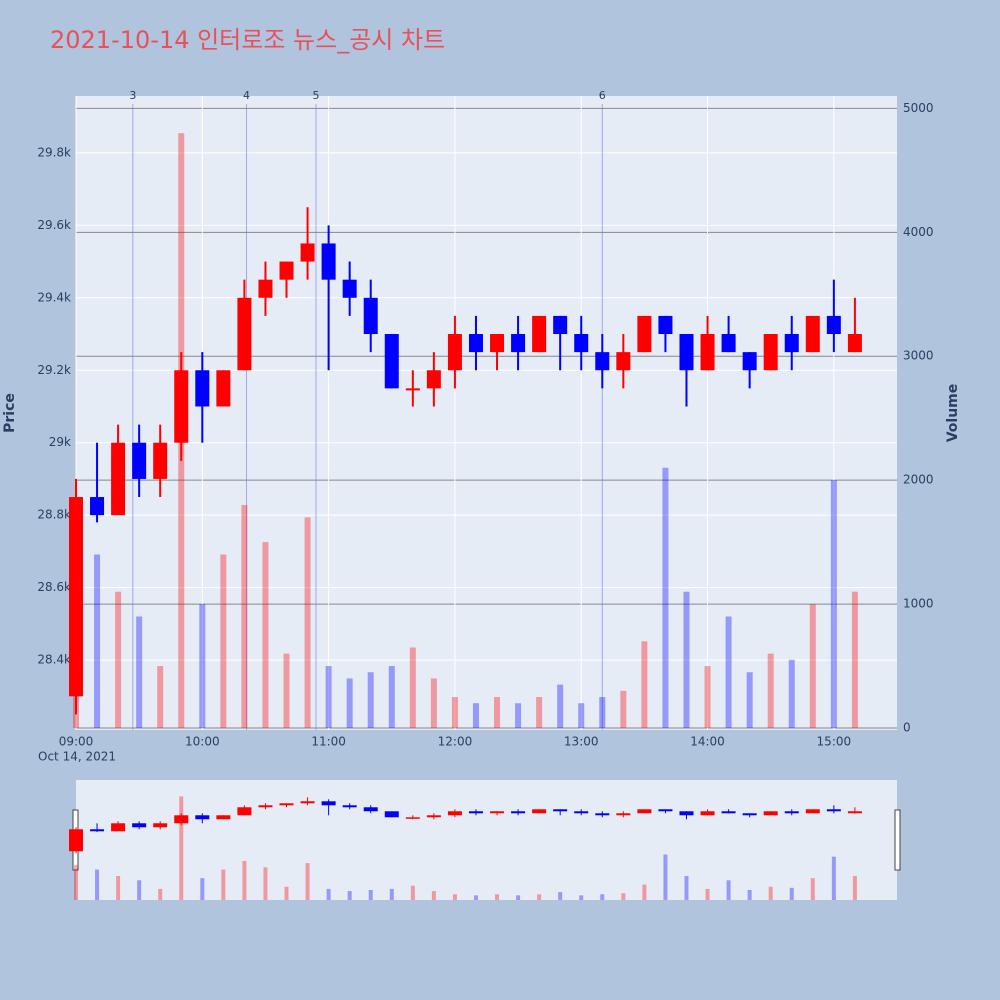  Describe the element at coordinates (918, 232) in the screenshot. I see `y2-tick-label: 4000` at that location.